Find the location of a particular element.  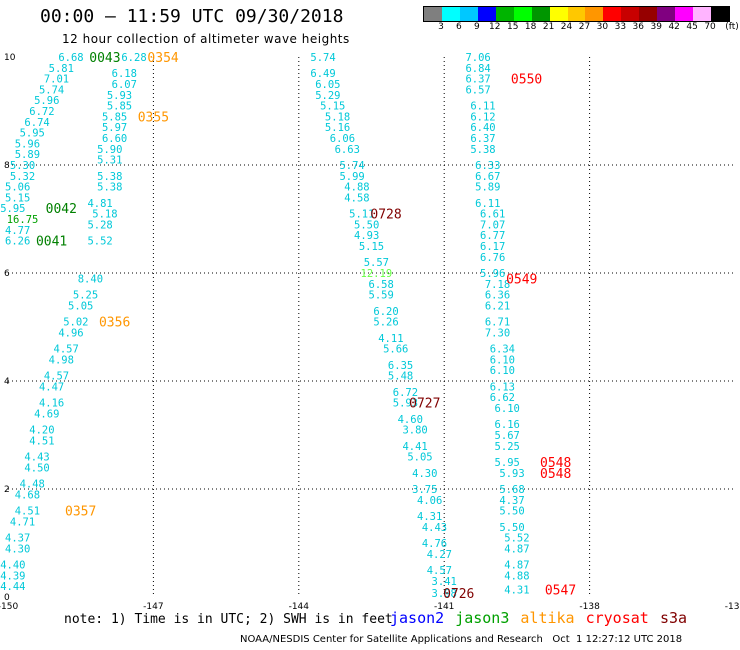

wave-height-value: 16.75 is located at coordinates (23, 220).